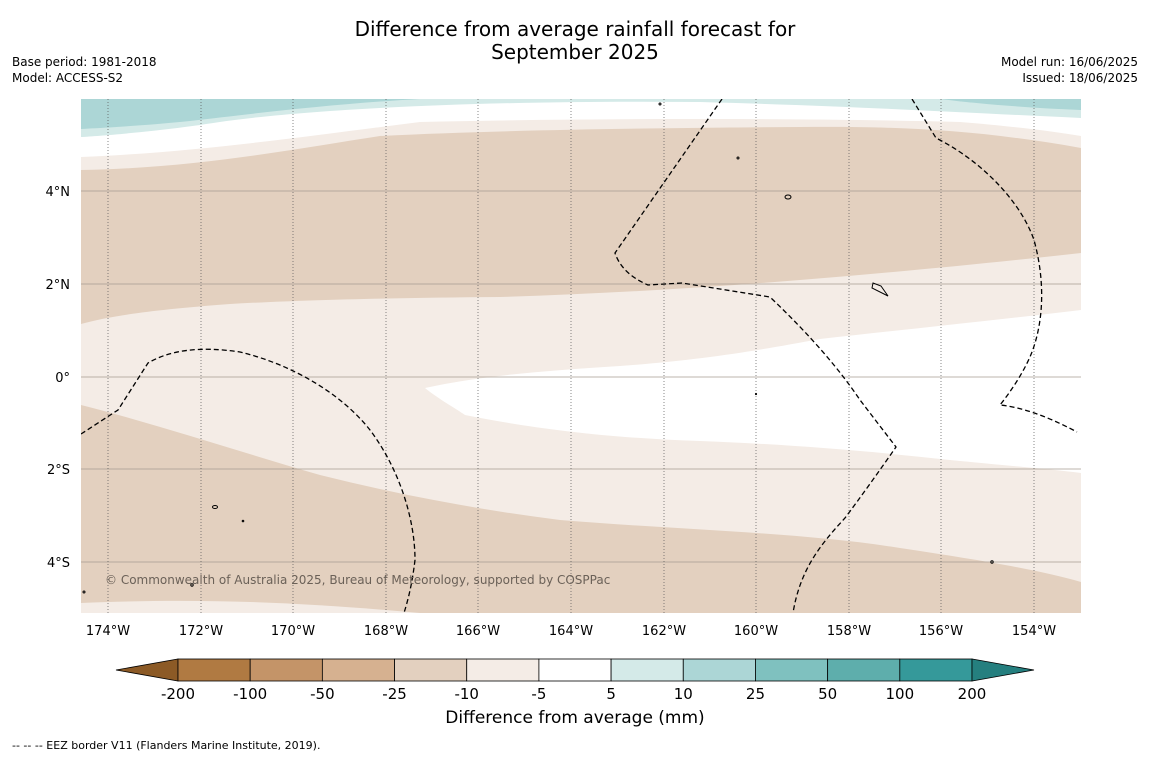 This screenshot has height=758, width=1150. I want to click on colorbar-title: Difference from average (mm), so click(575, 718).